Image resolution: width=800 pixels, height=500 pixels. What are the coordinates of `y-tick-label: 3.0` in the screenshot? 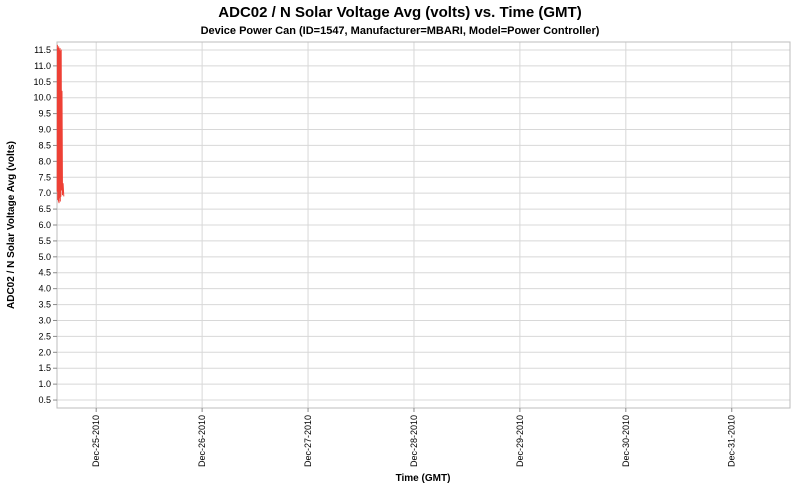 It's located at (44, 320).